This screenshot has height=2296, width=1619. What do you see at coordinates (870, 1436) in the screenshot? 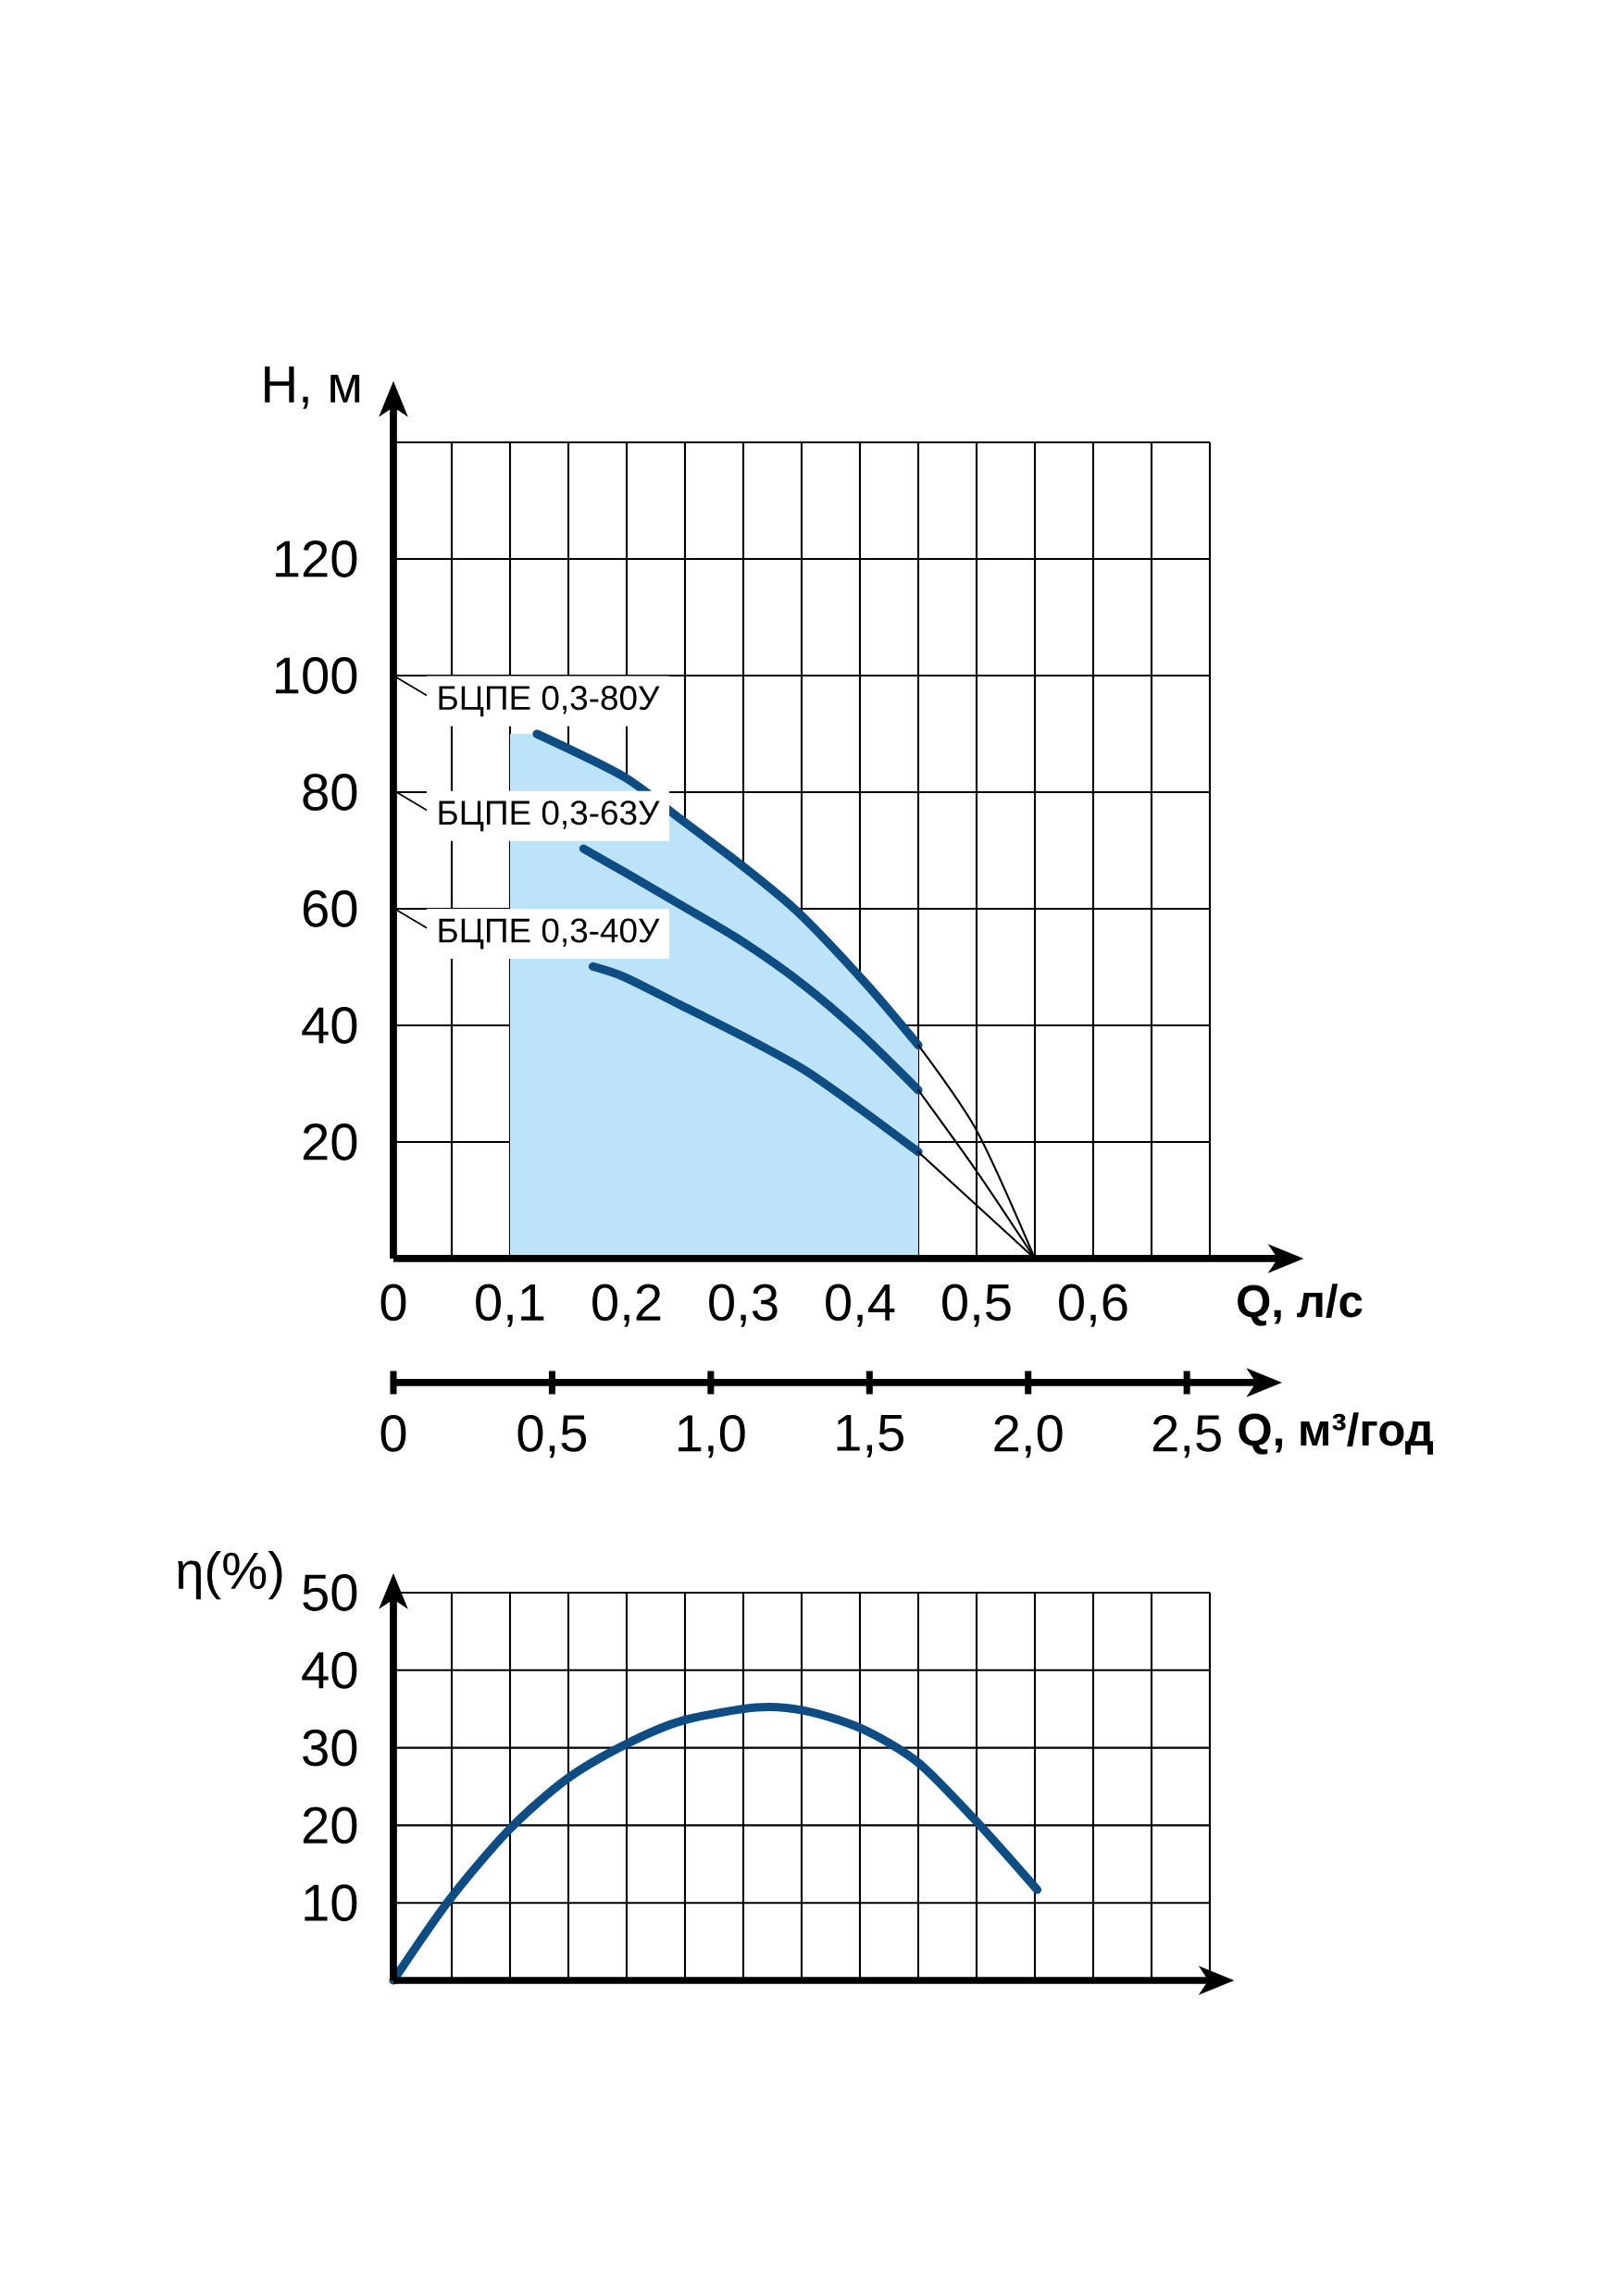
I see `x2-tick-label: 1,5` at bounding box center [870, 1436].